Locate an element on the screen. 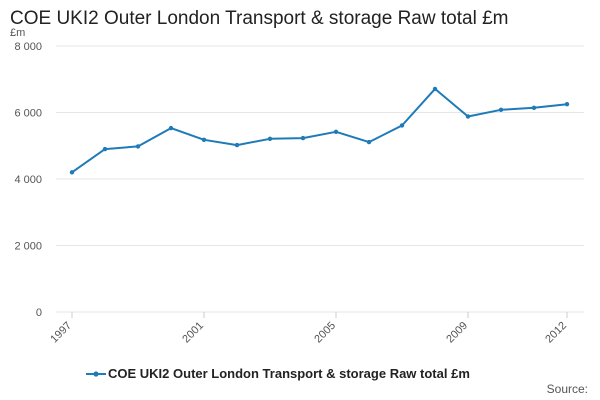 Image resolution: width=600 pixels, height=400 pixels. y-tick-label: 0 is located at coordinates (39, 313).